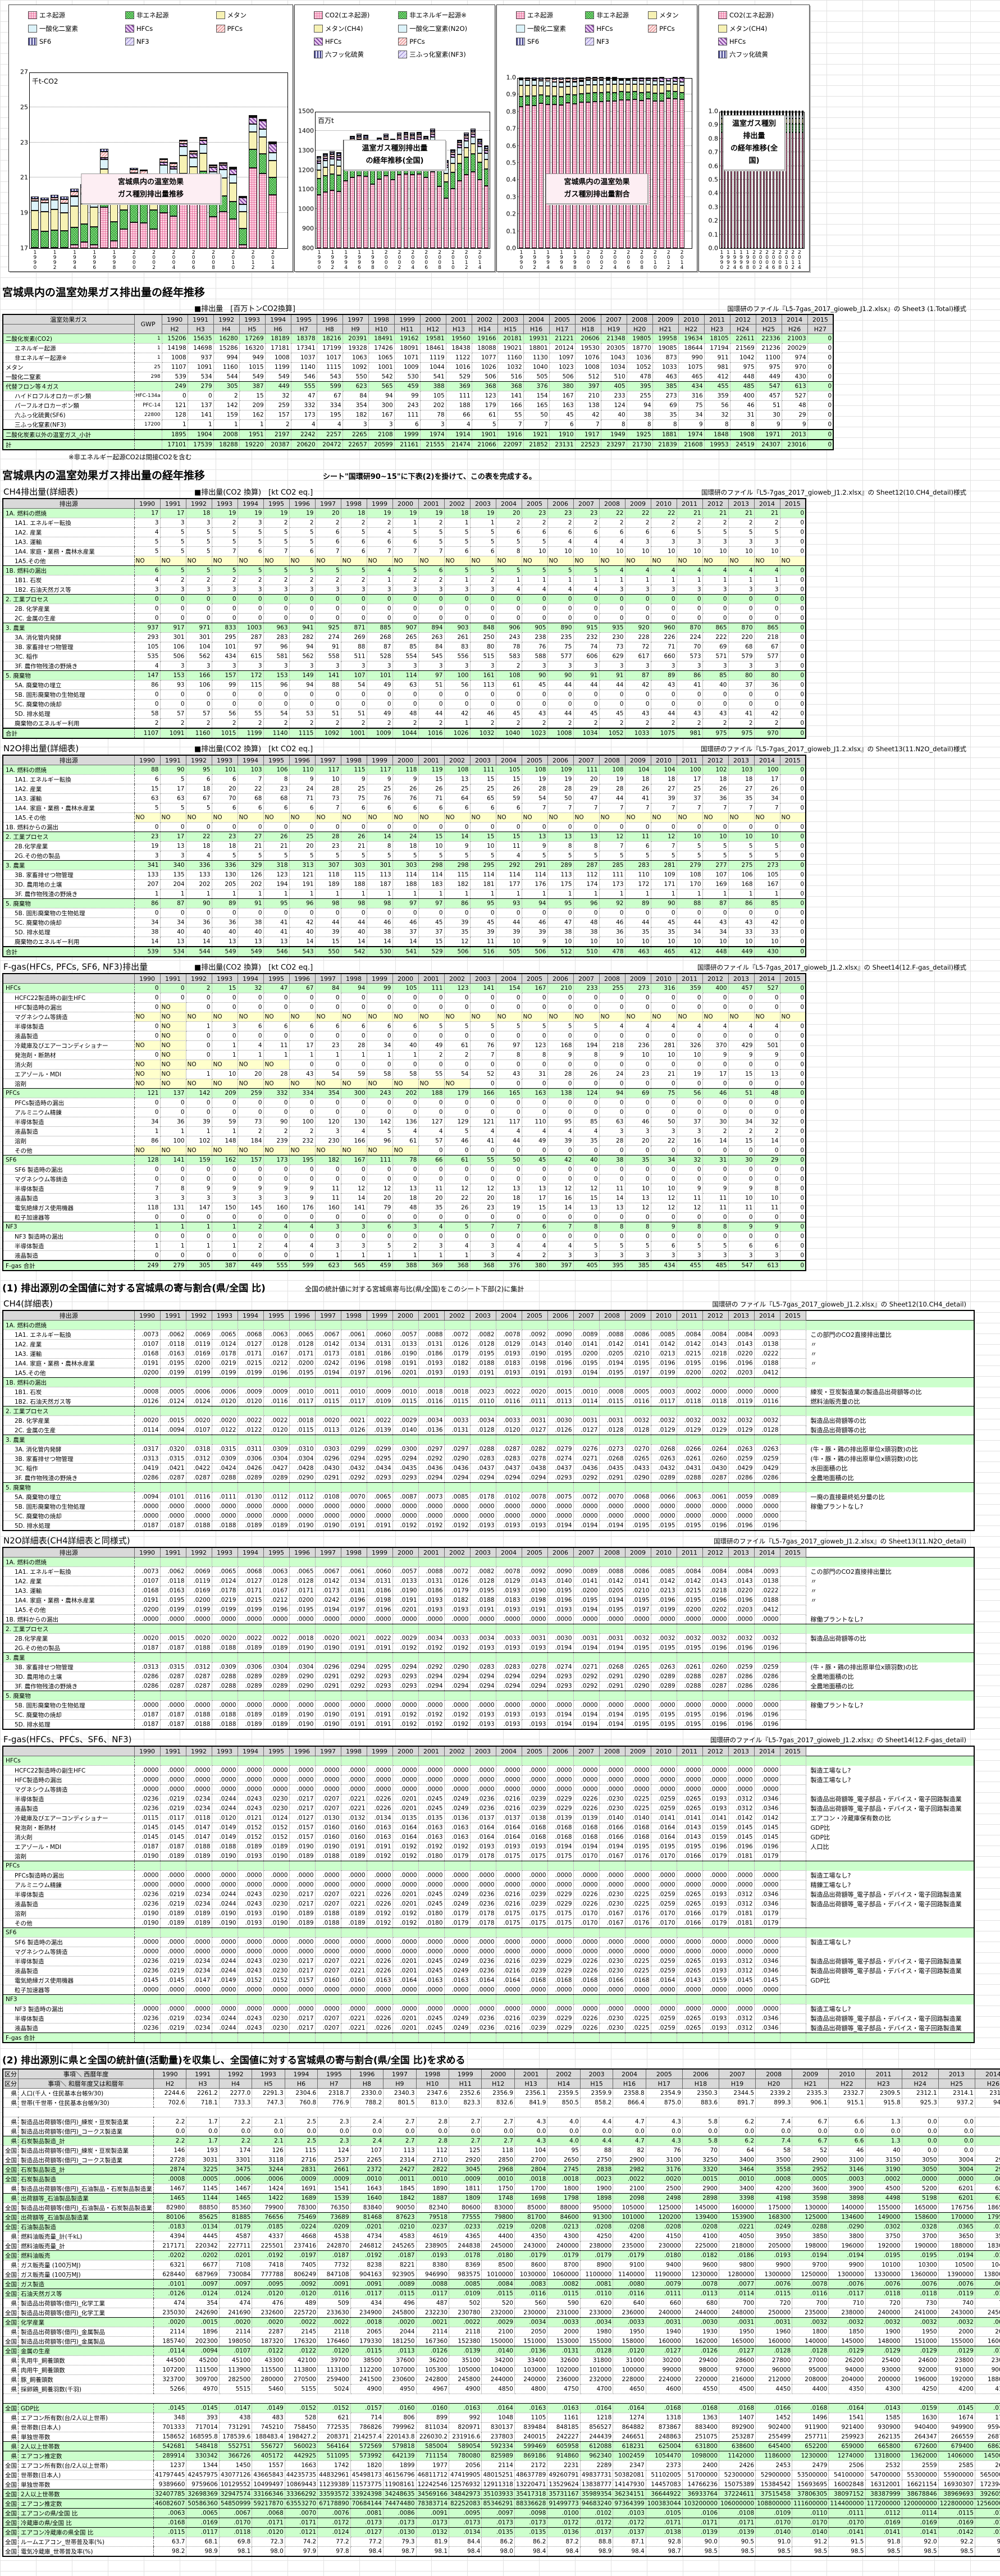  I want to click on cell: .0194, so click(586, 1373).